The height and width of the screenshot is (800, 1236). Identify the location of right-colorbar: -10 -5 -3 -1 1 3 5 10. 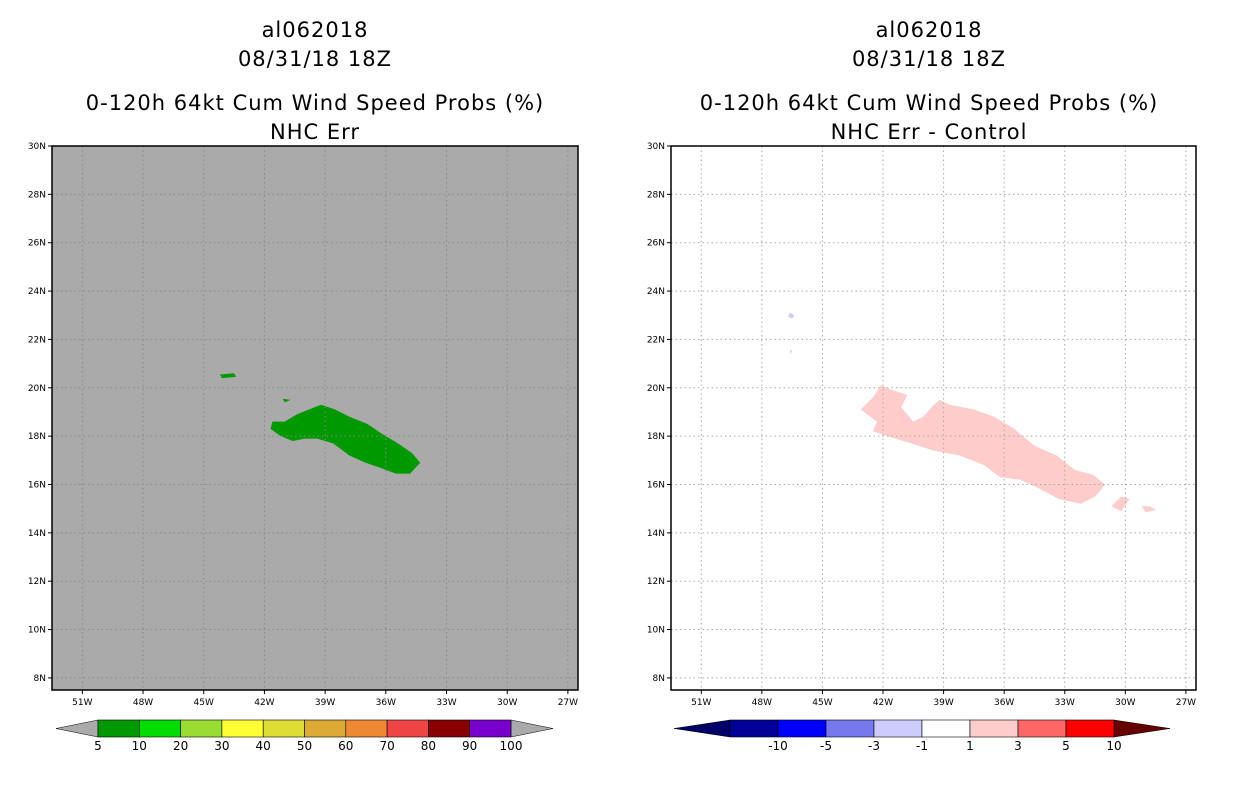
(922, 736).